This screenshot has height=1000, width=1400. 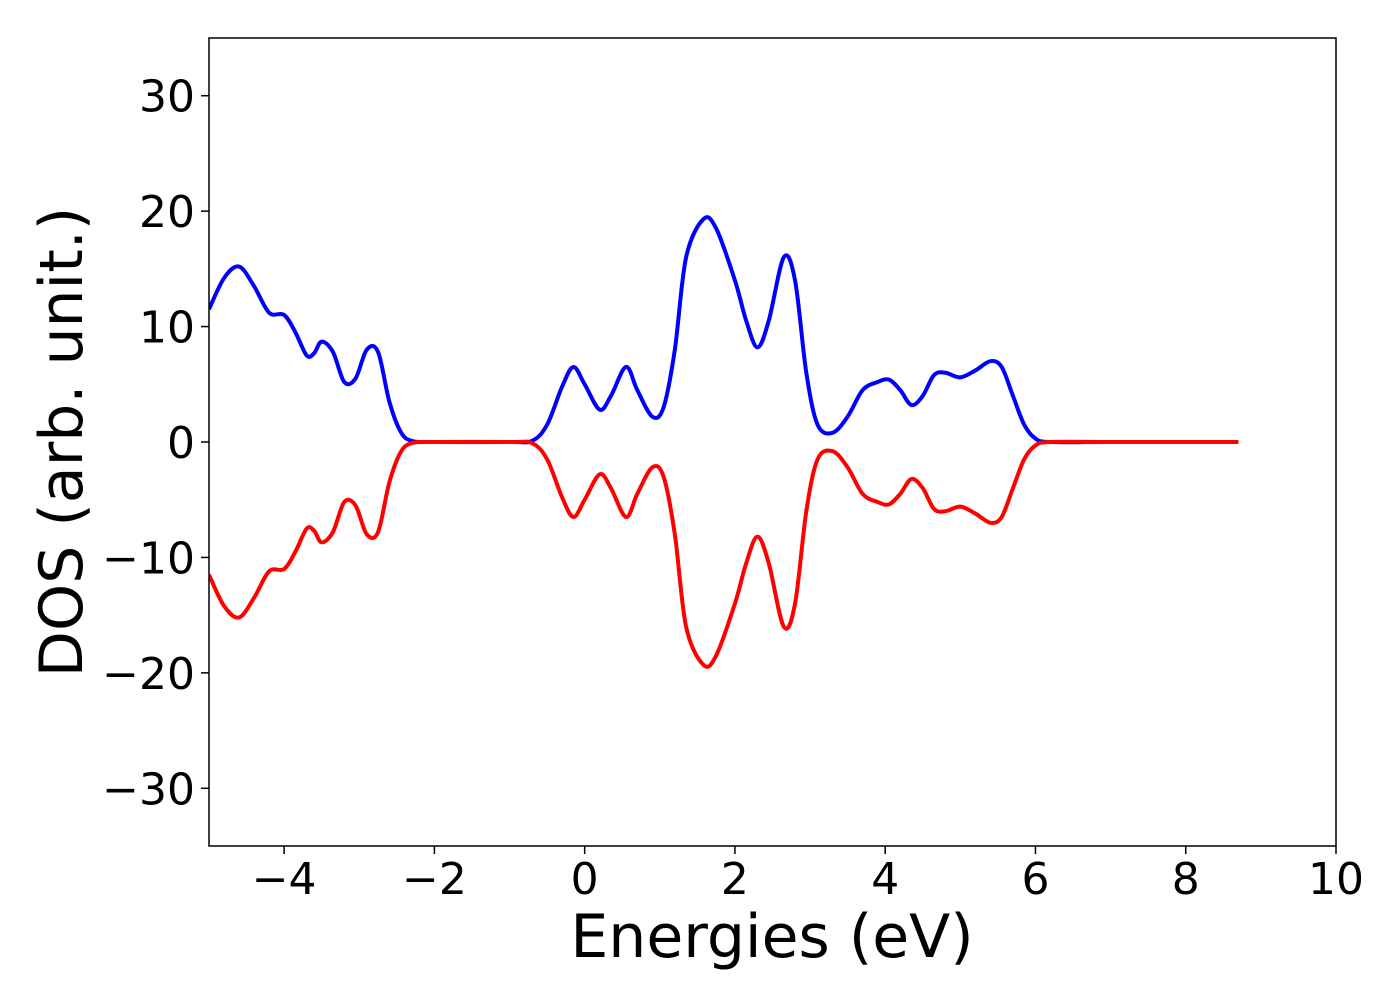 What do you see at coordinates (181, 443) in the screenshot?
I see `y-tick-label: 0` at bounding box center [181, 443].